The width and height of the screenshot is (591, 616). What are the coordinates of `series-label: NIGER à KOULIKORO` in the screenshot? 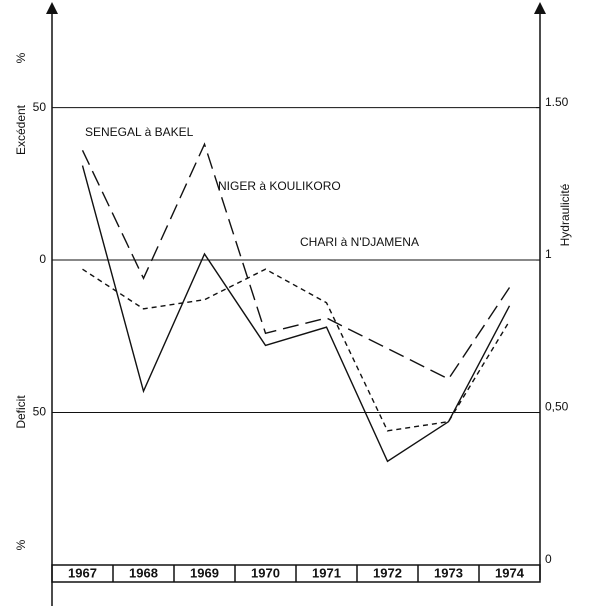 It's located at (279, 186).